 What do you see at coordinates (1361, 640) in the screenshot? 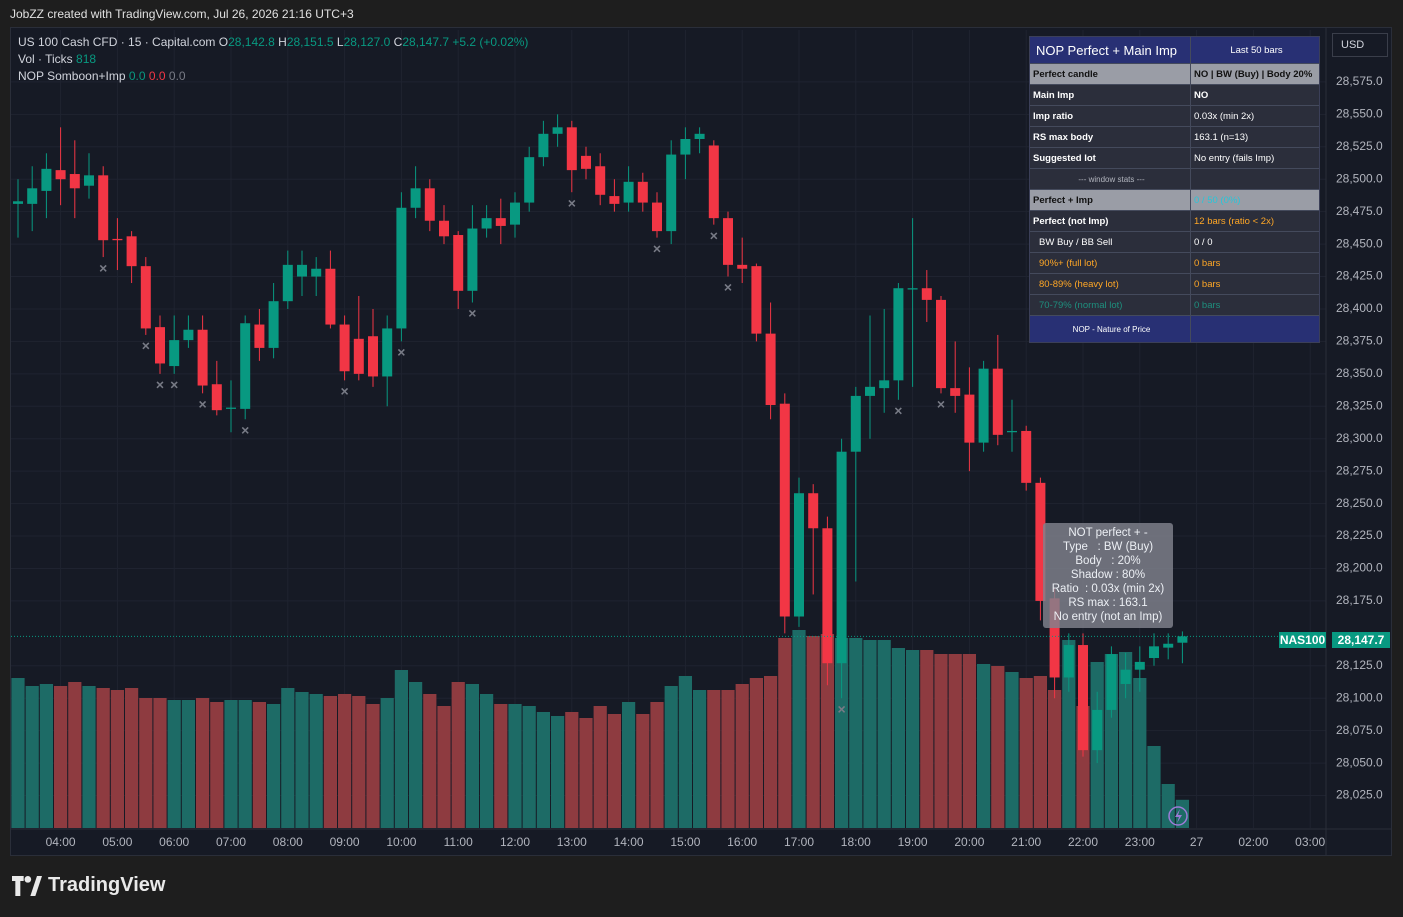
I see `price-tag: 28,147.7` at bounding box center [1361, 640].